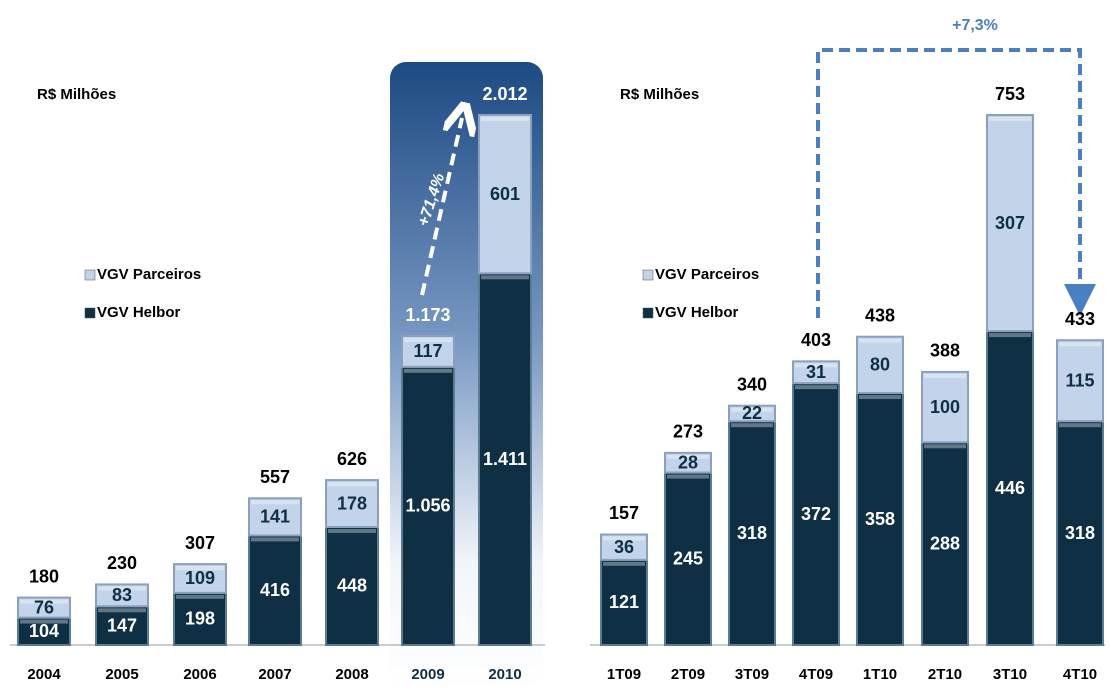 This screenshot has width=1110, height=689. Describe the element at coordinates (275, 477) in the screenshot. I see `total-label: 557` at that location.